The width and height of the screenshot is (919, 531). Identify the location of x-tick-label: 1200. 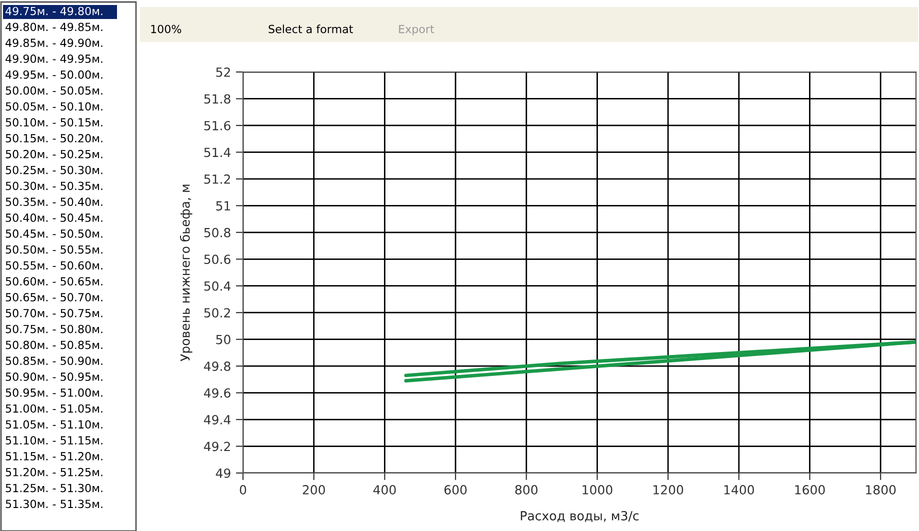
(669, 489).